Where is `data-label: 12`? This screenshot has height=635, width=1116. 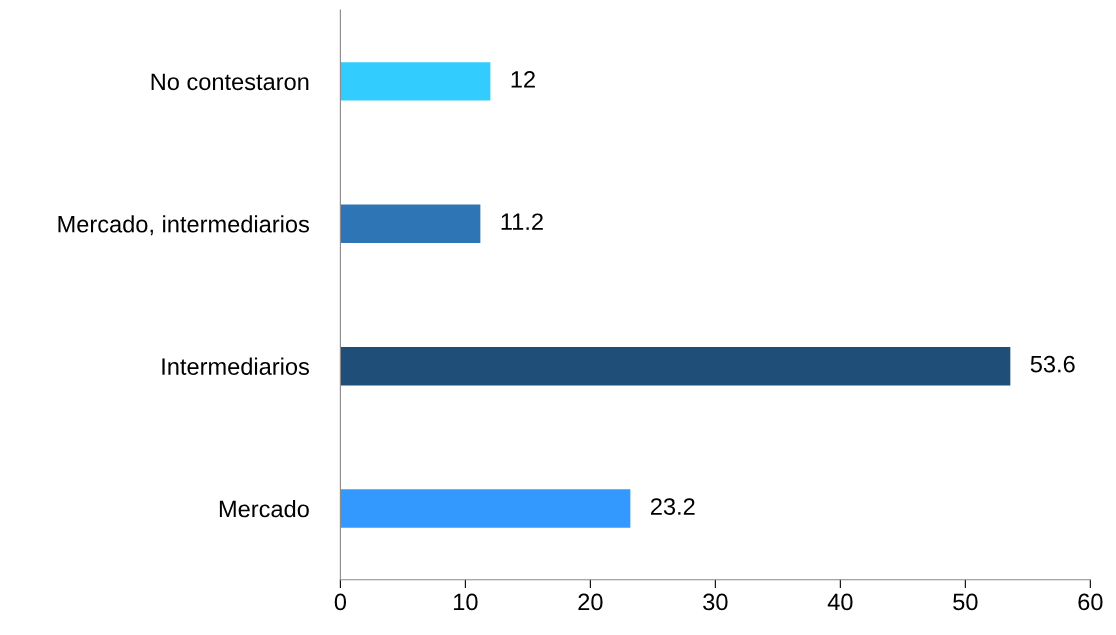 data-label: 12 is located at coordinates (523, 79).